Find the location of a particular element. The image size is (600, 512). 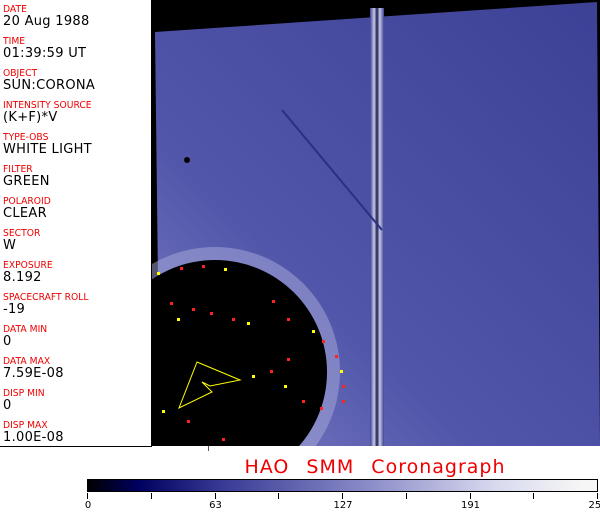

field-value: W is located at coordinates (10, 245).